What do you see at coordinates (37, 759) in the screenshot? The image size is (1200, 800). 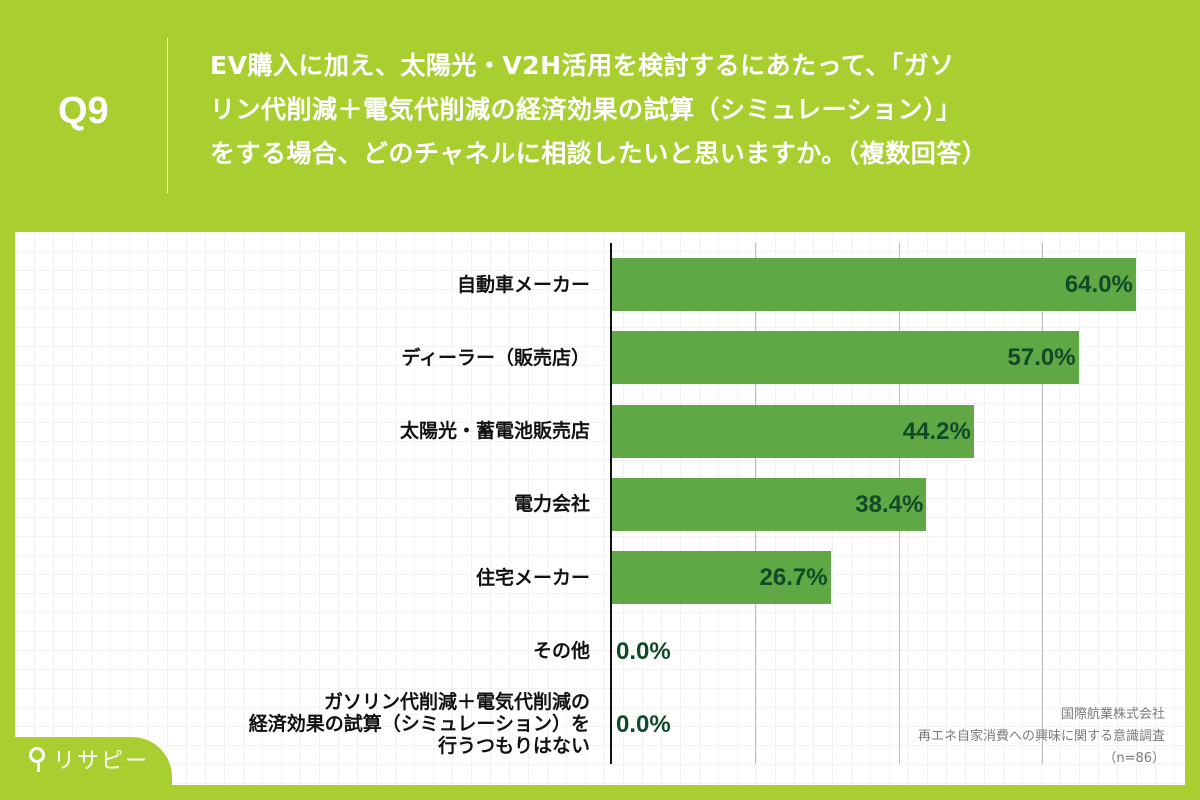 I see `map-pin-icon` at bounding box center [37, 759].